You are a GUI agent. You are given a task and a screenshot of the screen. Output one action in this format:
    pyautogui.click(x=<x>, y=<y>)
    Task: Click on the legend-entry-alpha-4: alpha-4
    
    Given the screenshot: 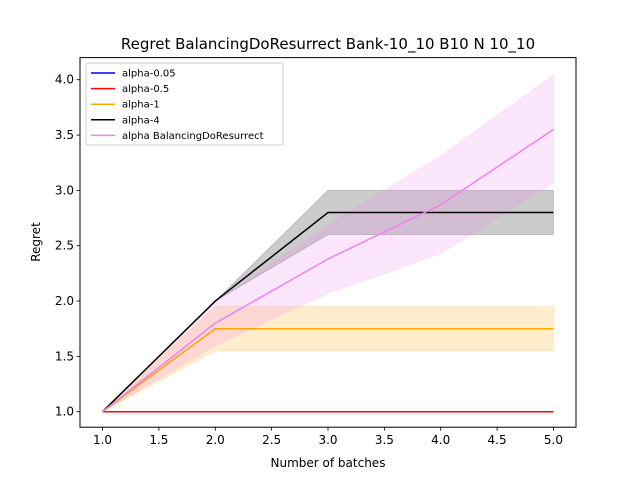 What is the action you would take?
    pyautogui.click(x=141, y=120)
    